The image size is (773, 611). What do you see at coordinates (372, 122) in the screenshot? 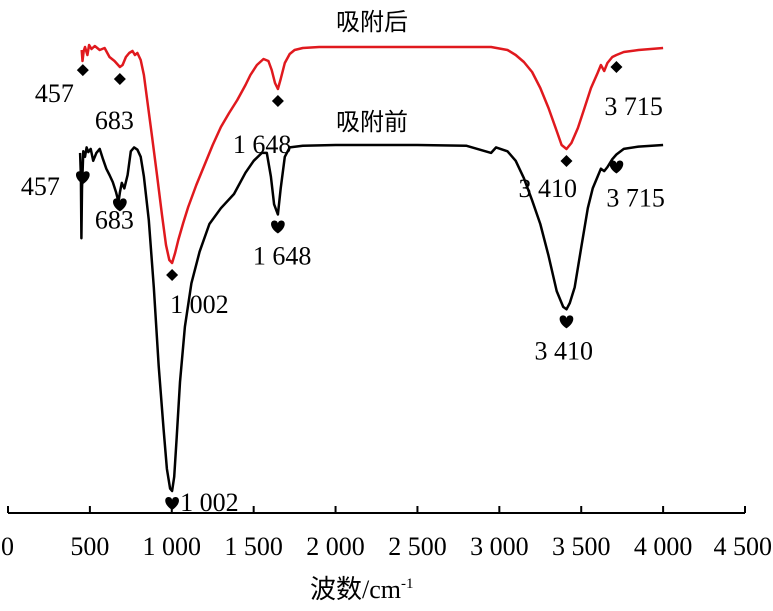
I see `series-label-before: 吸附前` at bounding box center [372, 122].